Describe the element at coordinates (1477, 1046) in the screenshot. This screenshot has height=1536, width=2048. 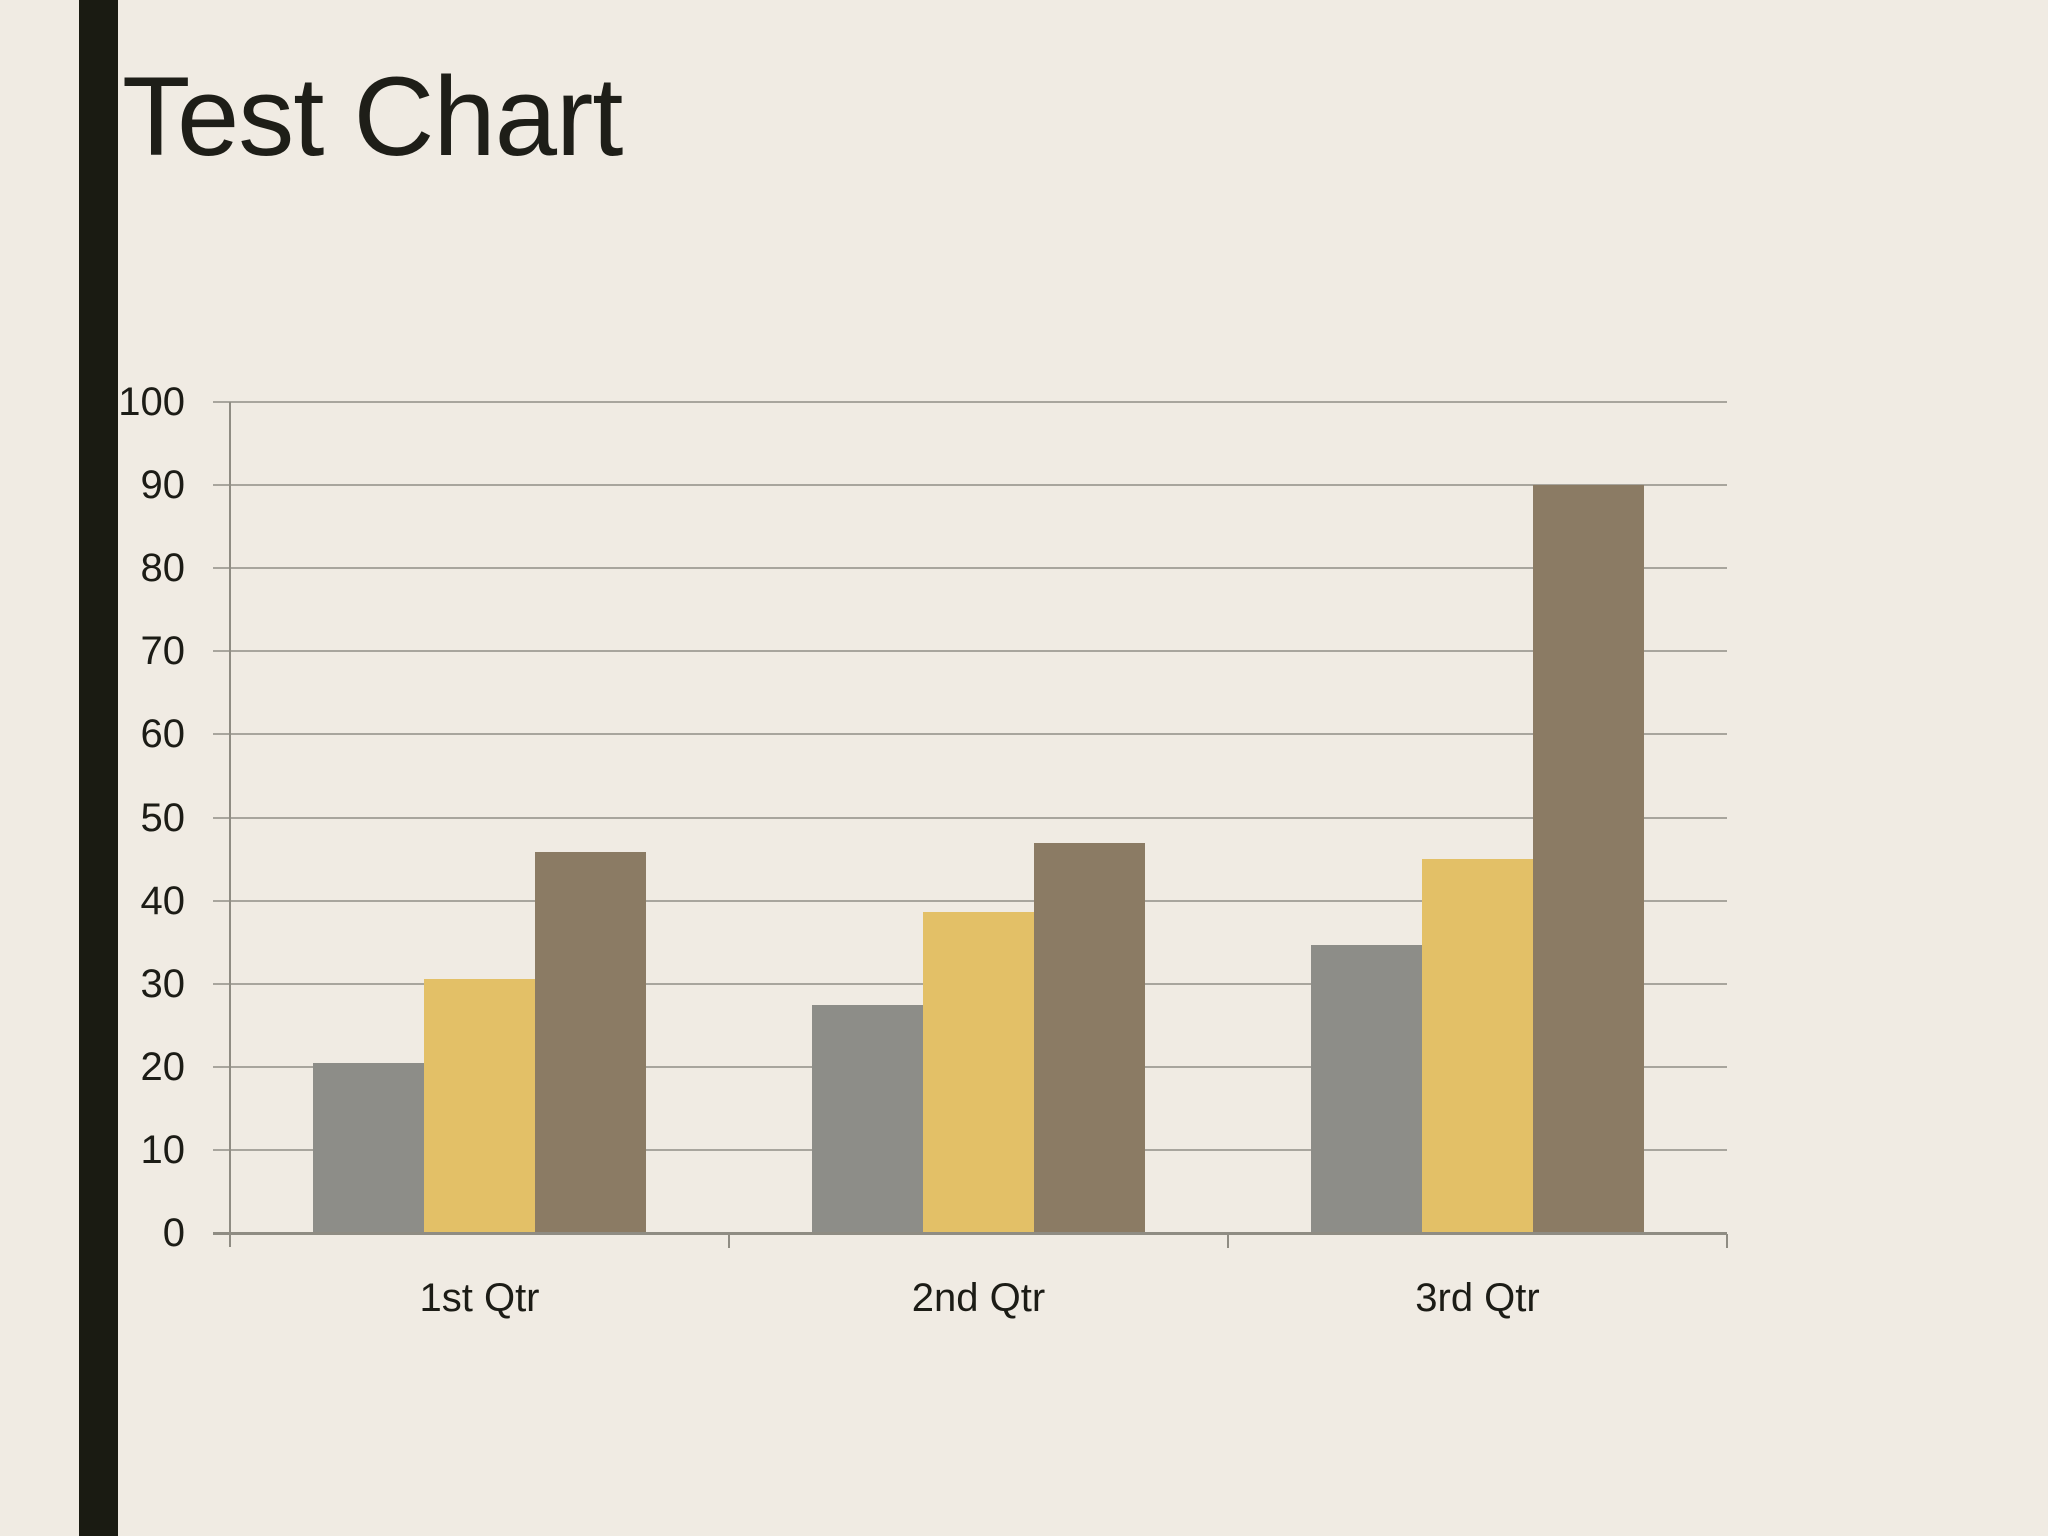
I see `bar-gold-3rd-qtr` at that location.